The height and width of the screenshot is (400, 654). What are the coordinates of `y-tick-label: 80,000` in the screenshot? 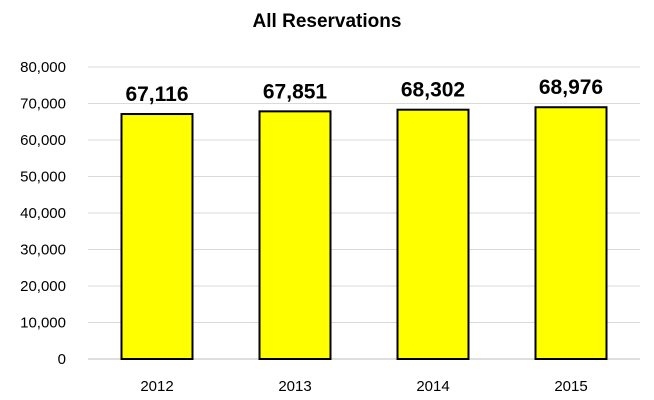 It's located at (43, 67).